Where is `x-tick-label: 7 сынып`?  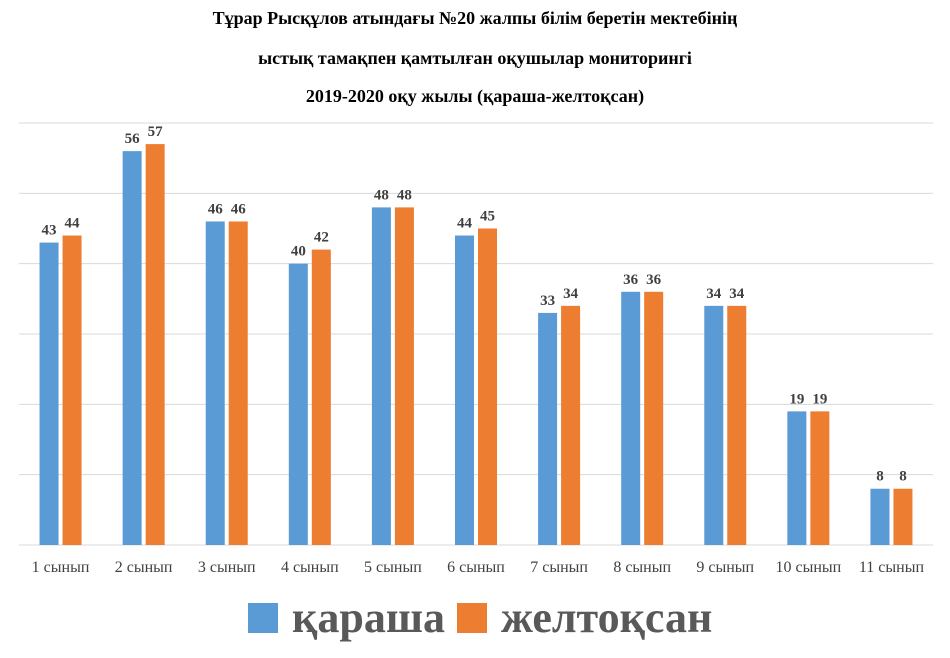 x-tick-label: 7 сынып is located at coordinates (559, 567).